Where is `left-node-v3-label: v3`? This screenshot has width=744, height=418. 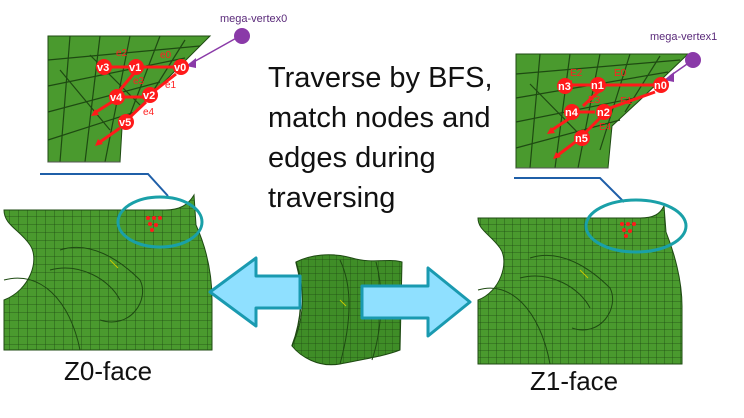
left-node-v3-label: v3 is located at coordinates (103, 68).